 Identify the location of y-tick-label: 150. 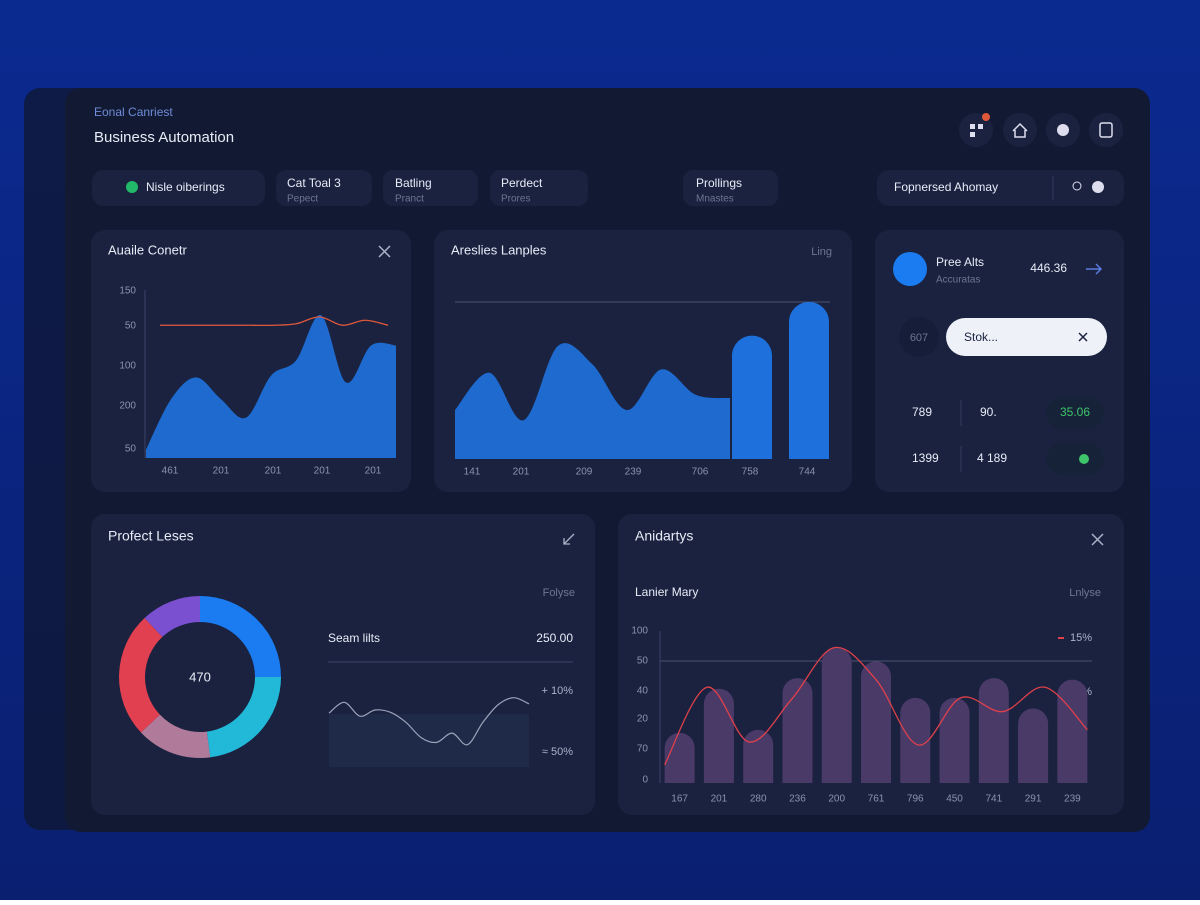
(127, 291).